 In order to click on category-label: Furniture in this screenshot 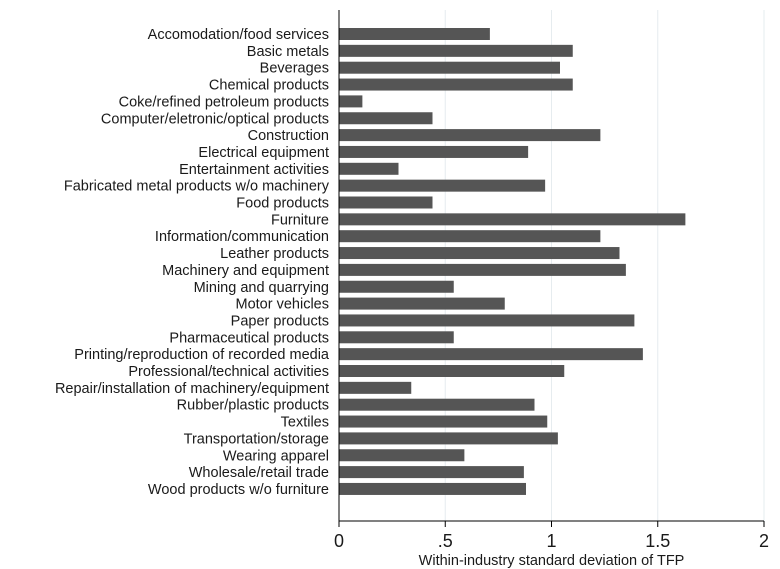, I will do `click(300, 220)`.